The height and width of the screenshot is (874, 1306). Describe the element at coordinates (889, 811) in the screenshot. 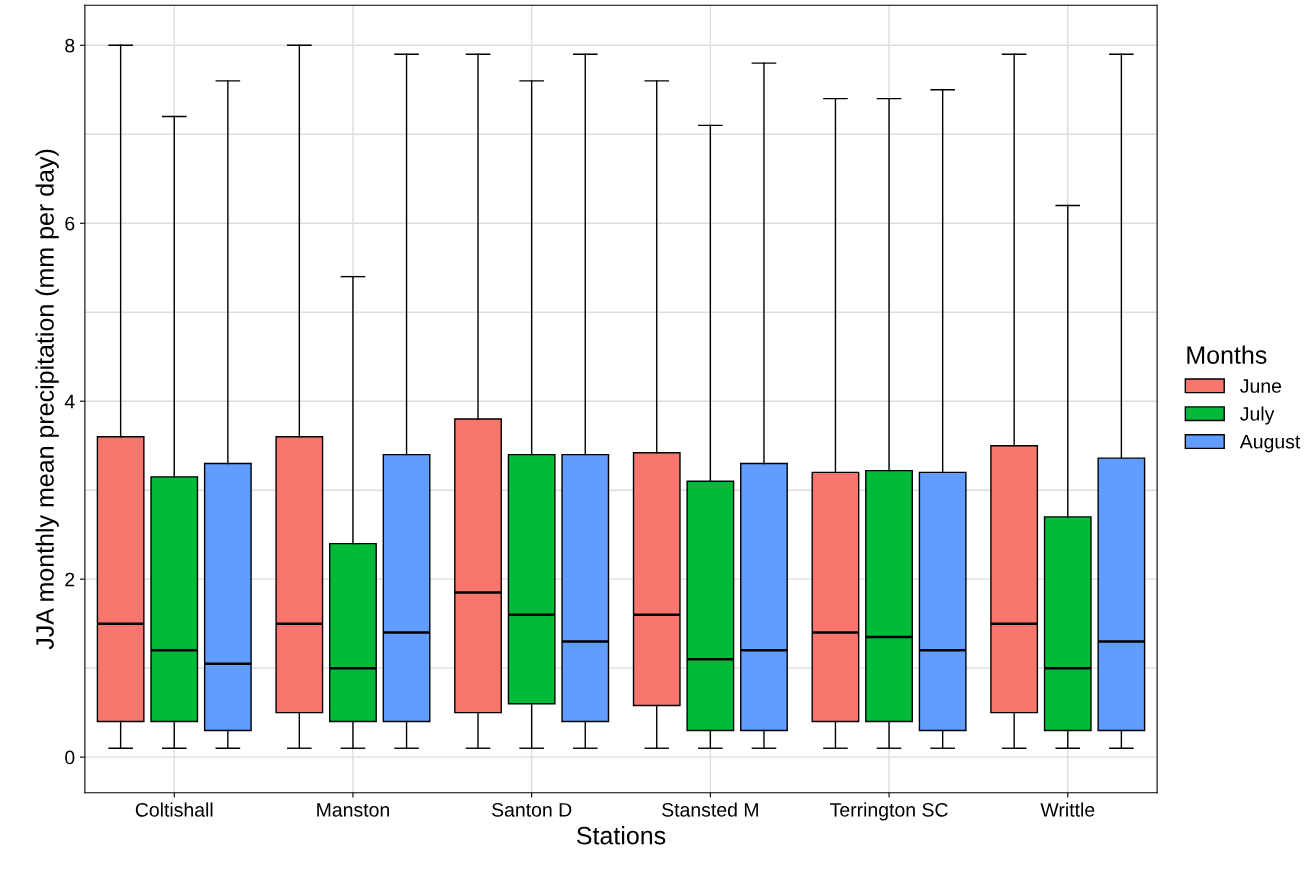

I see `x-tick-label: Terrington SC` at that location.